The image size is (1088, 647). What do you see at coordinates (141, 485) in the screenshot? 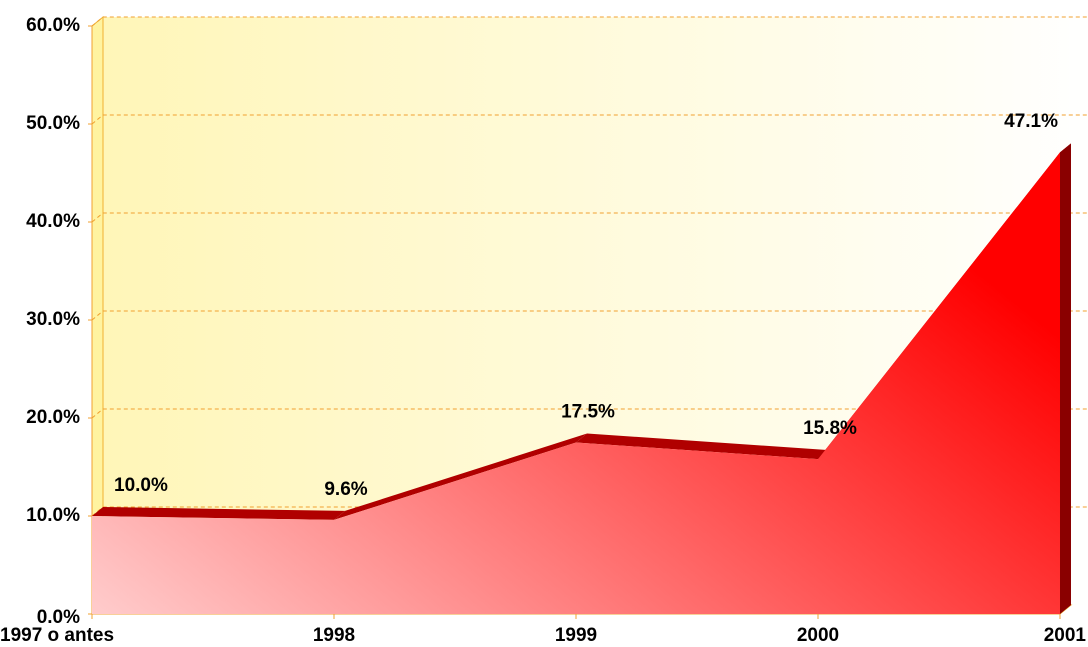
I see `value-label: 10.0%` at bounding box center [141, 485].